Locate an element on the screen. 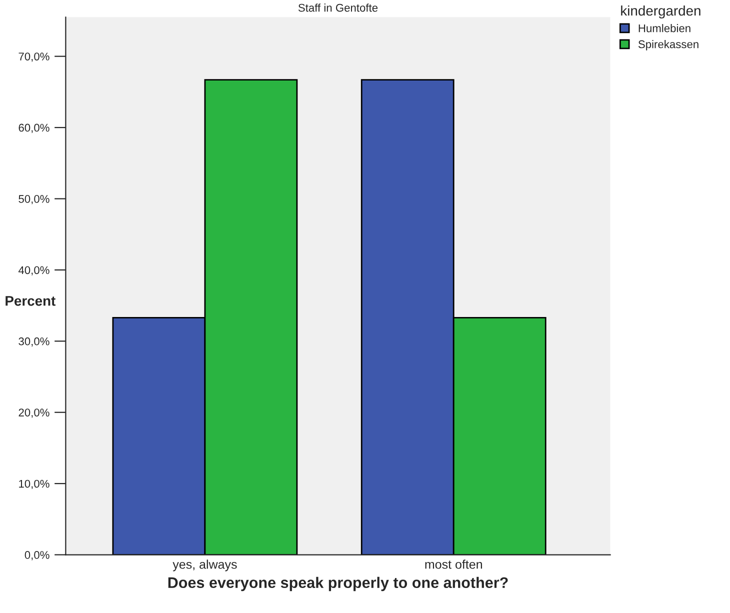  x-axis-title: Does everyone speak properly to one another? is located at coordinates (338, 584).